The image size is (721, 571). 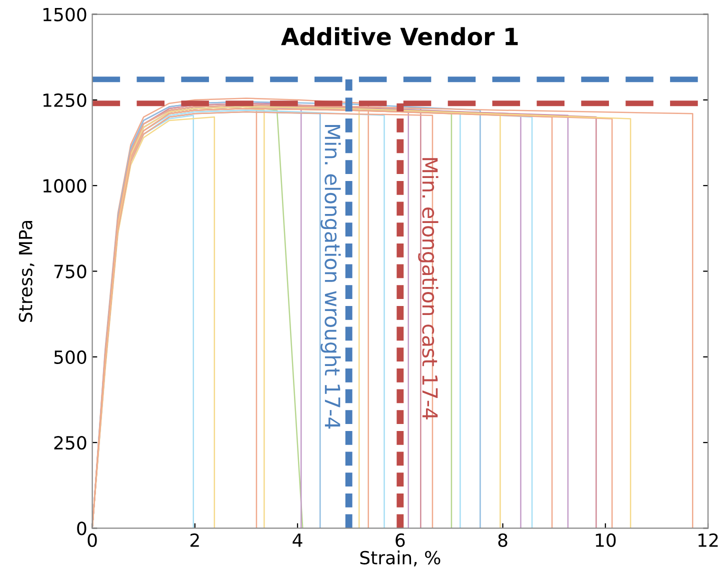 What do you see at coordinates (92, 540) in the screenshot?
I see `x-tick-label: 0` at bounding box center [92, 540].